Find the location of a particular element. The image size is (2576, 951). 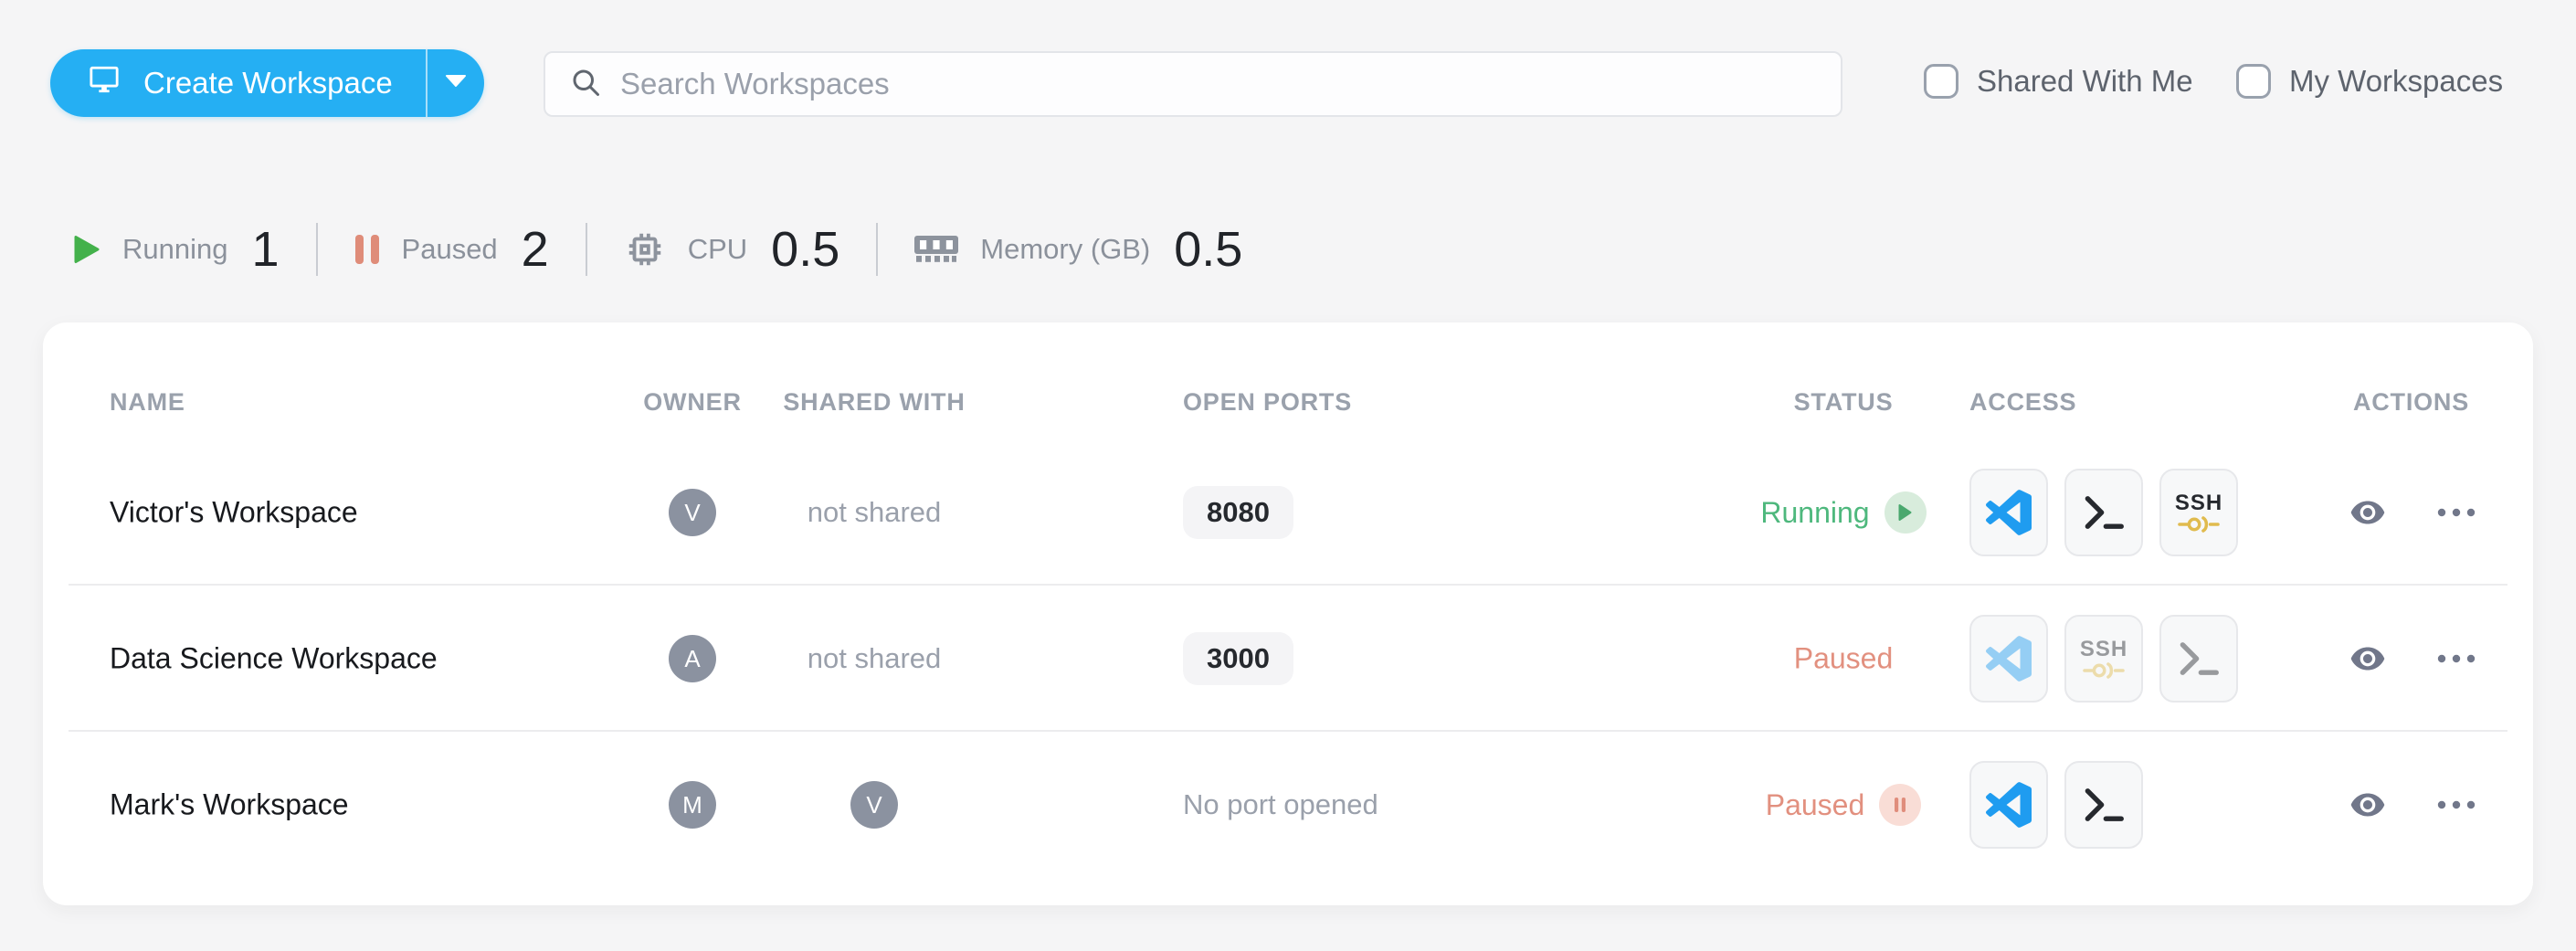

chevron-down-icon is located at coordinates (456, 83).